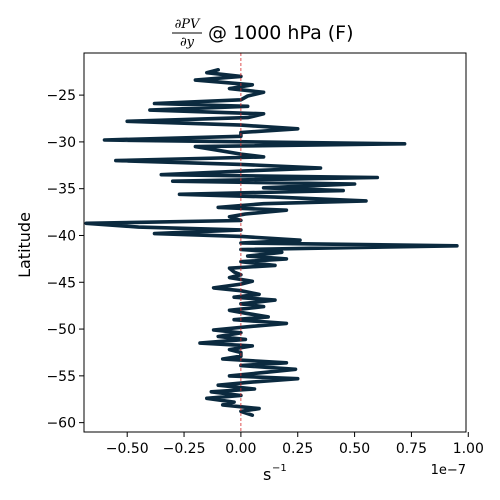 This screenshot has width=500, height=500. Describe the element at coordinates (281, 33) in the screenshot. I see `title-suffix: @ 1000 hPa (F)` at that location.